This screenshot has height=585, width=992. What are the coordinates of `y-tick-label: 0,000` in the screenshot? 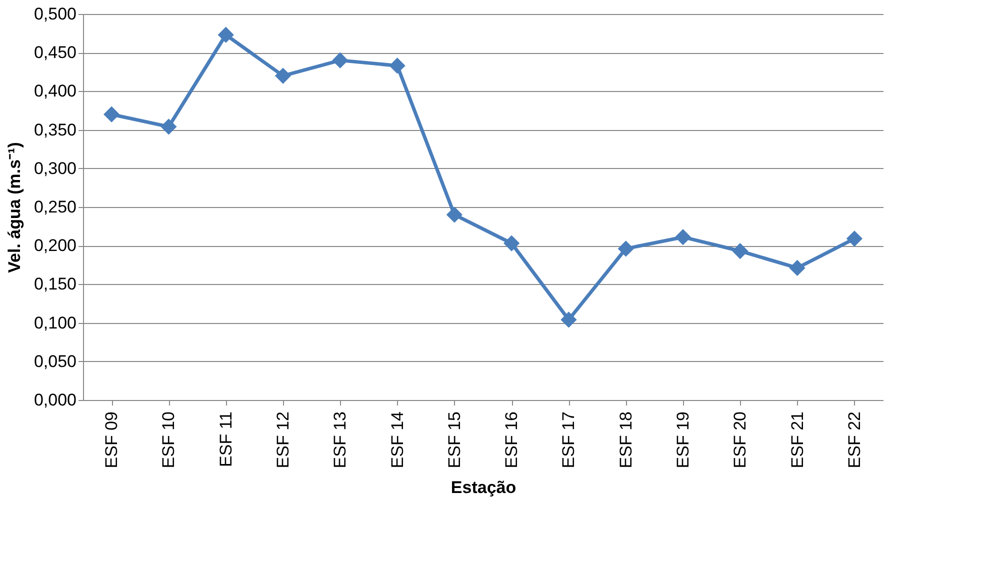 It's located at (55, 400).